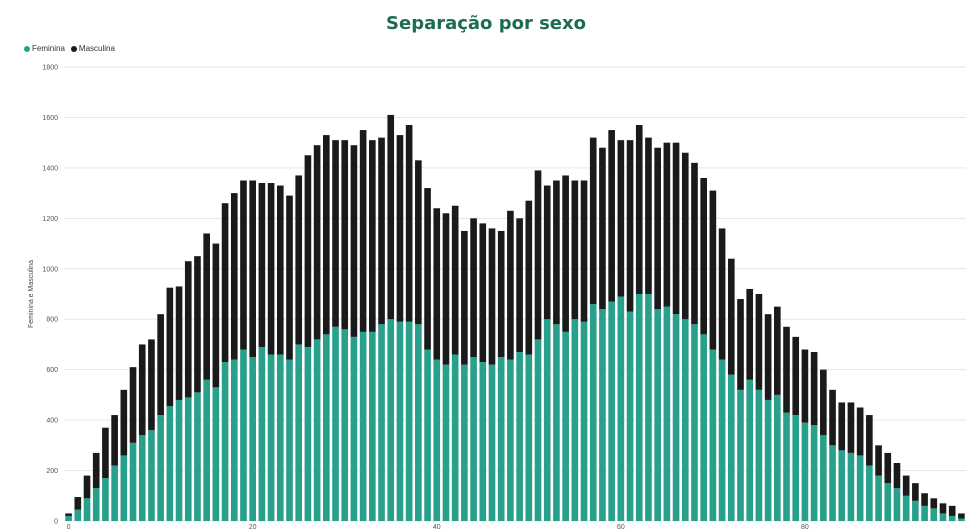 Image resolution: width=972 pixels, height=531 pixels. Describe the element at coordinates (44, 48) in the screenshot. I see `legend-item-feminina: Feminina` at that location.